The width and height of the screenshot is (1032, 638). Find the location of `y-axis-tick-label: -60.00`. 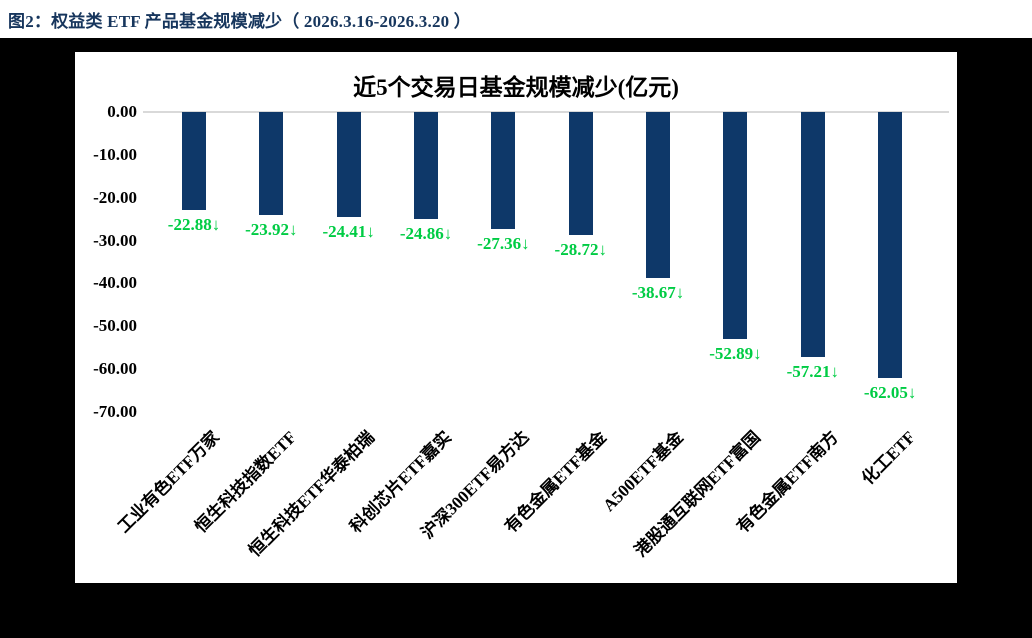

y-axis-tick-label: -60.00 is located at coordinates (115, 369).